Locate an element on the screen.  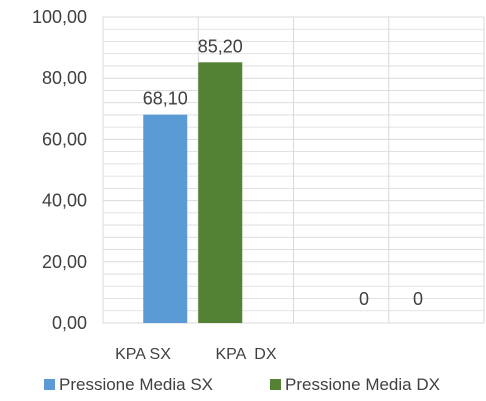
legend-label-0: Pressione Media SX is located at coordinates (136, 384).